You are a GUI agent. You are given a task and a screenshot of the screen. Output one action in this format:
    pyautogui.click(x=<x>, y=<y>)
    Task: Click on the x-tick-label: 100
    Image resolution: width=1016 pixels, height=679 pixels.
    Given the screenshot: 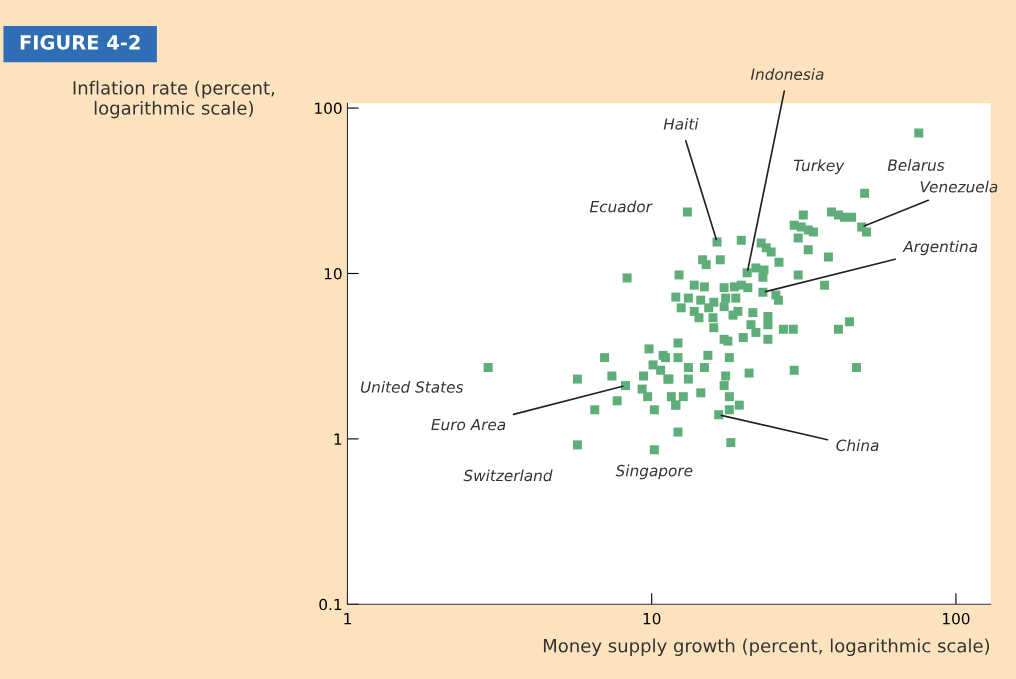 What is the action you would take?
    pyautogui.click(x=956, y=618)
    